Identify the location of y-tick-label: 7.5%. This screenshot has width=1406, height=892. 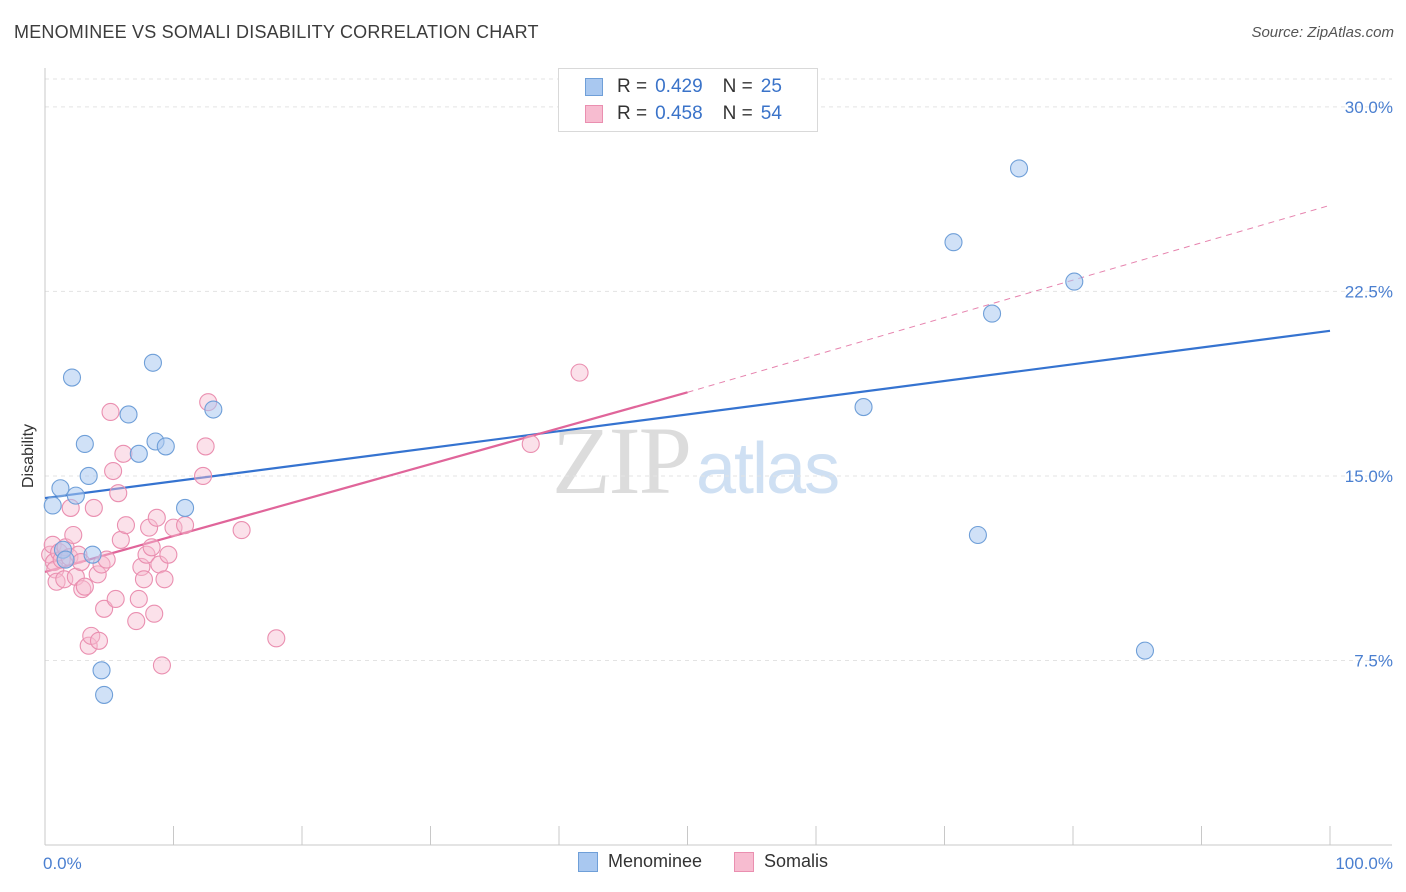
(1373, 660).